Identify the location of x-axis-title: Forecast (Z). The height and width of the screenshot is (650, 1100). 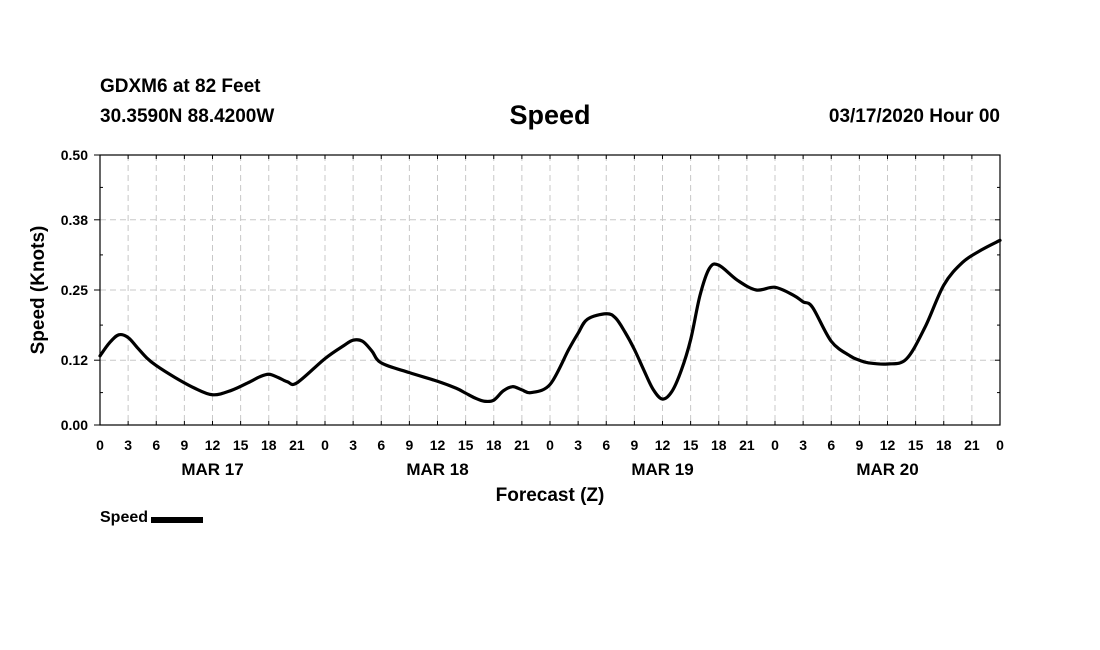
(550, 495).